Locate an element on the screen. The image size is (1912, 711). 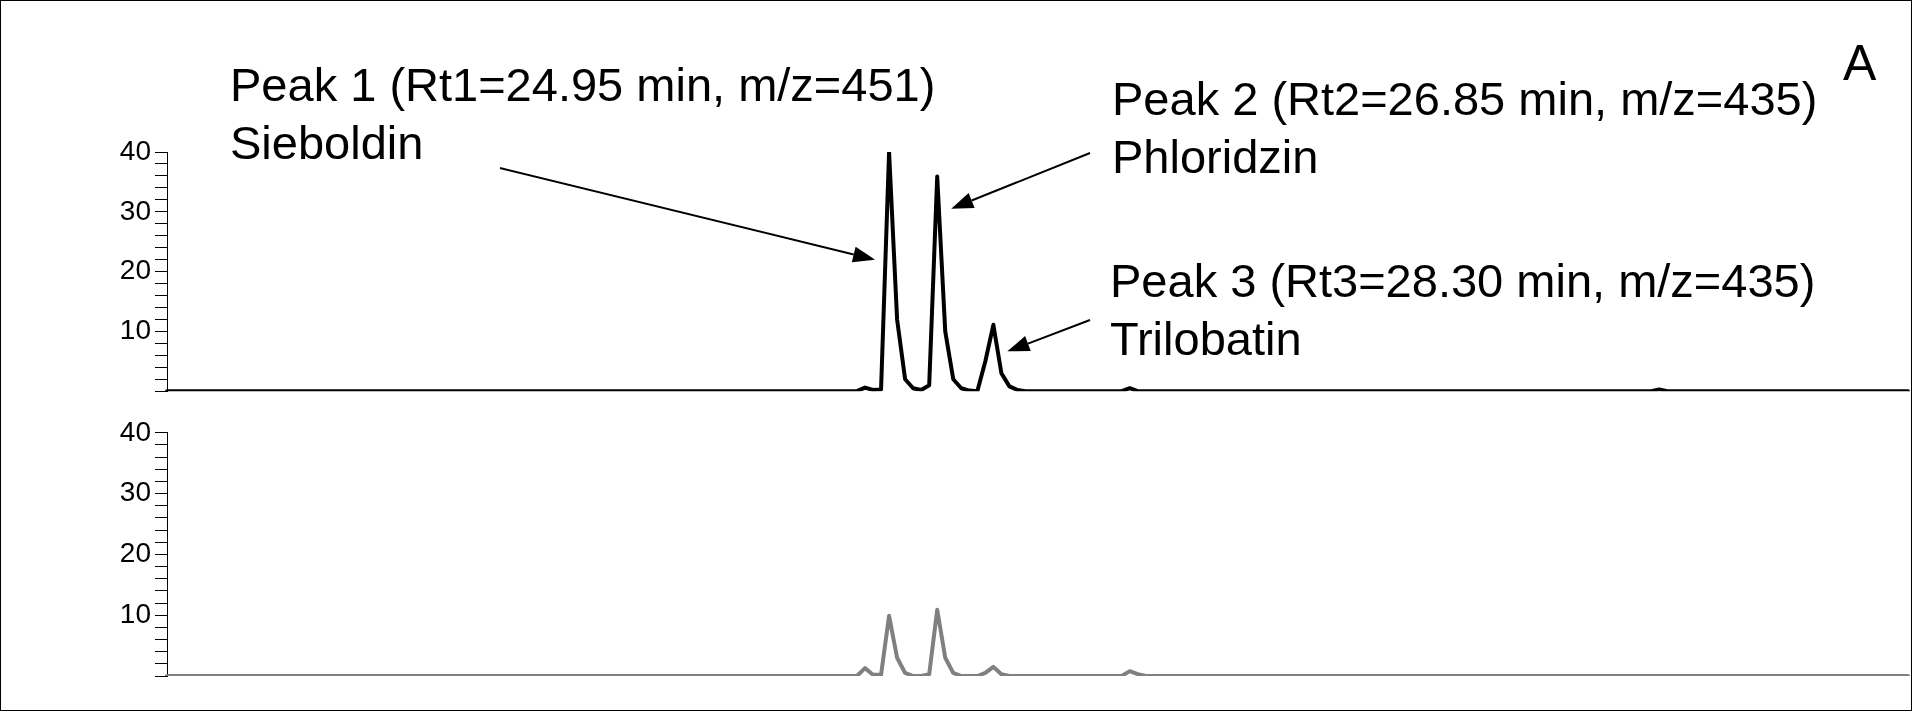
annotation: Peak 3 (Rt3=28.30 min, m/z=435) Trilobatin is located at coordinates (1463, 309).